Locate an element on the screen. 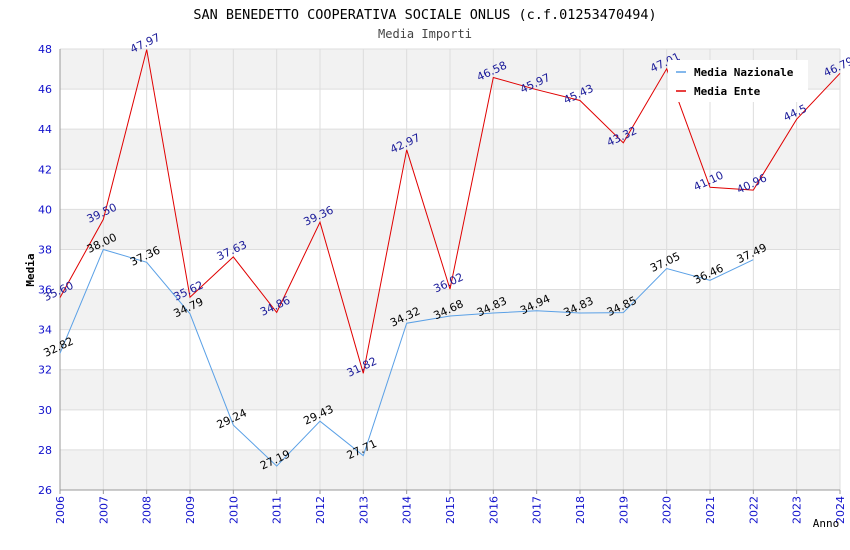  x-tick-label: 2021 is located at coordinates (710, 510).